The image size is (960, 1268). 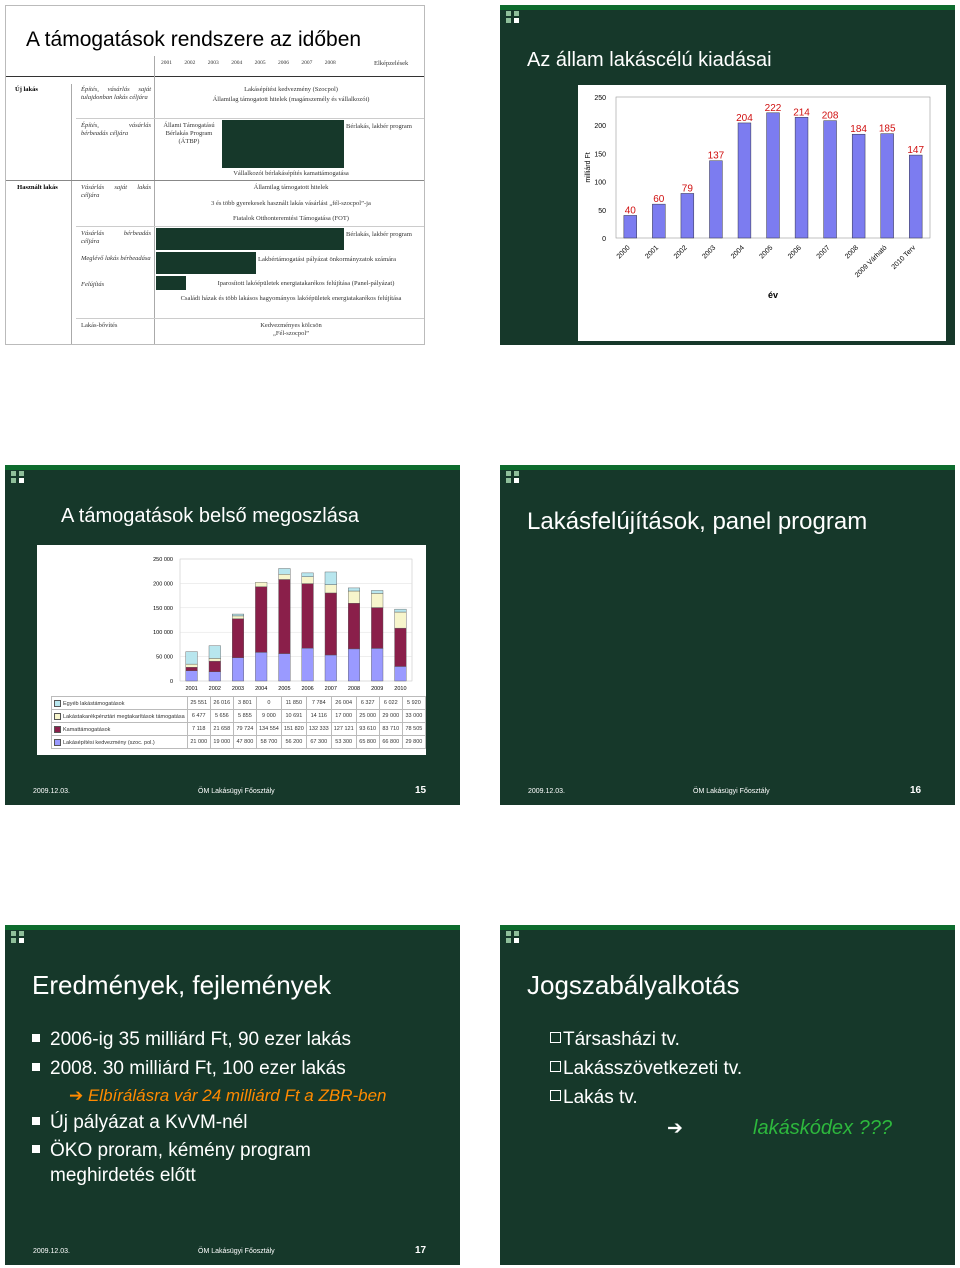 What do you see at coordinates (93, 284) in the screenshot?
I see `row-label-renovation: Felújítás` at bounding box center [93, 284].